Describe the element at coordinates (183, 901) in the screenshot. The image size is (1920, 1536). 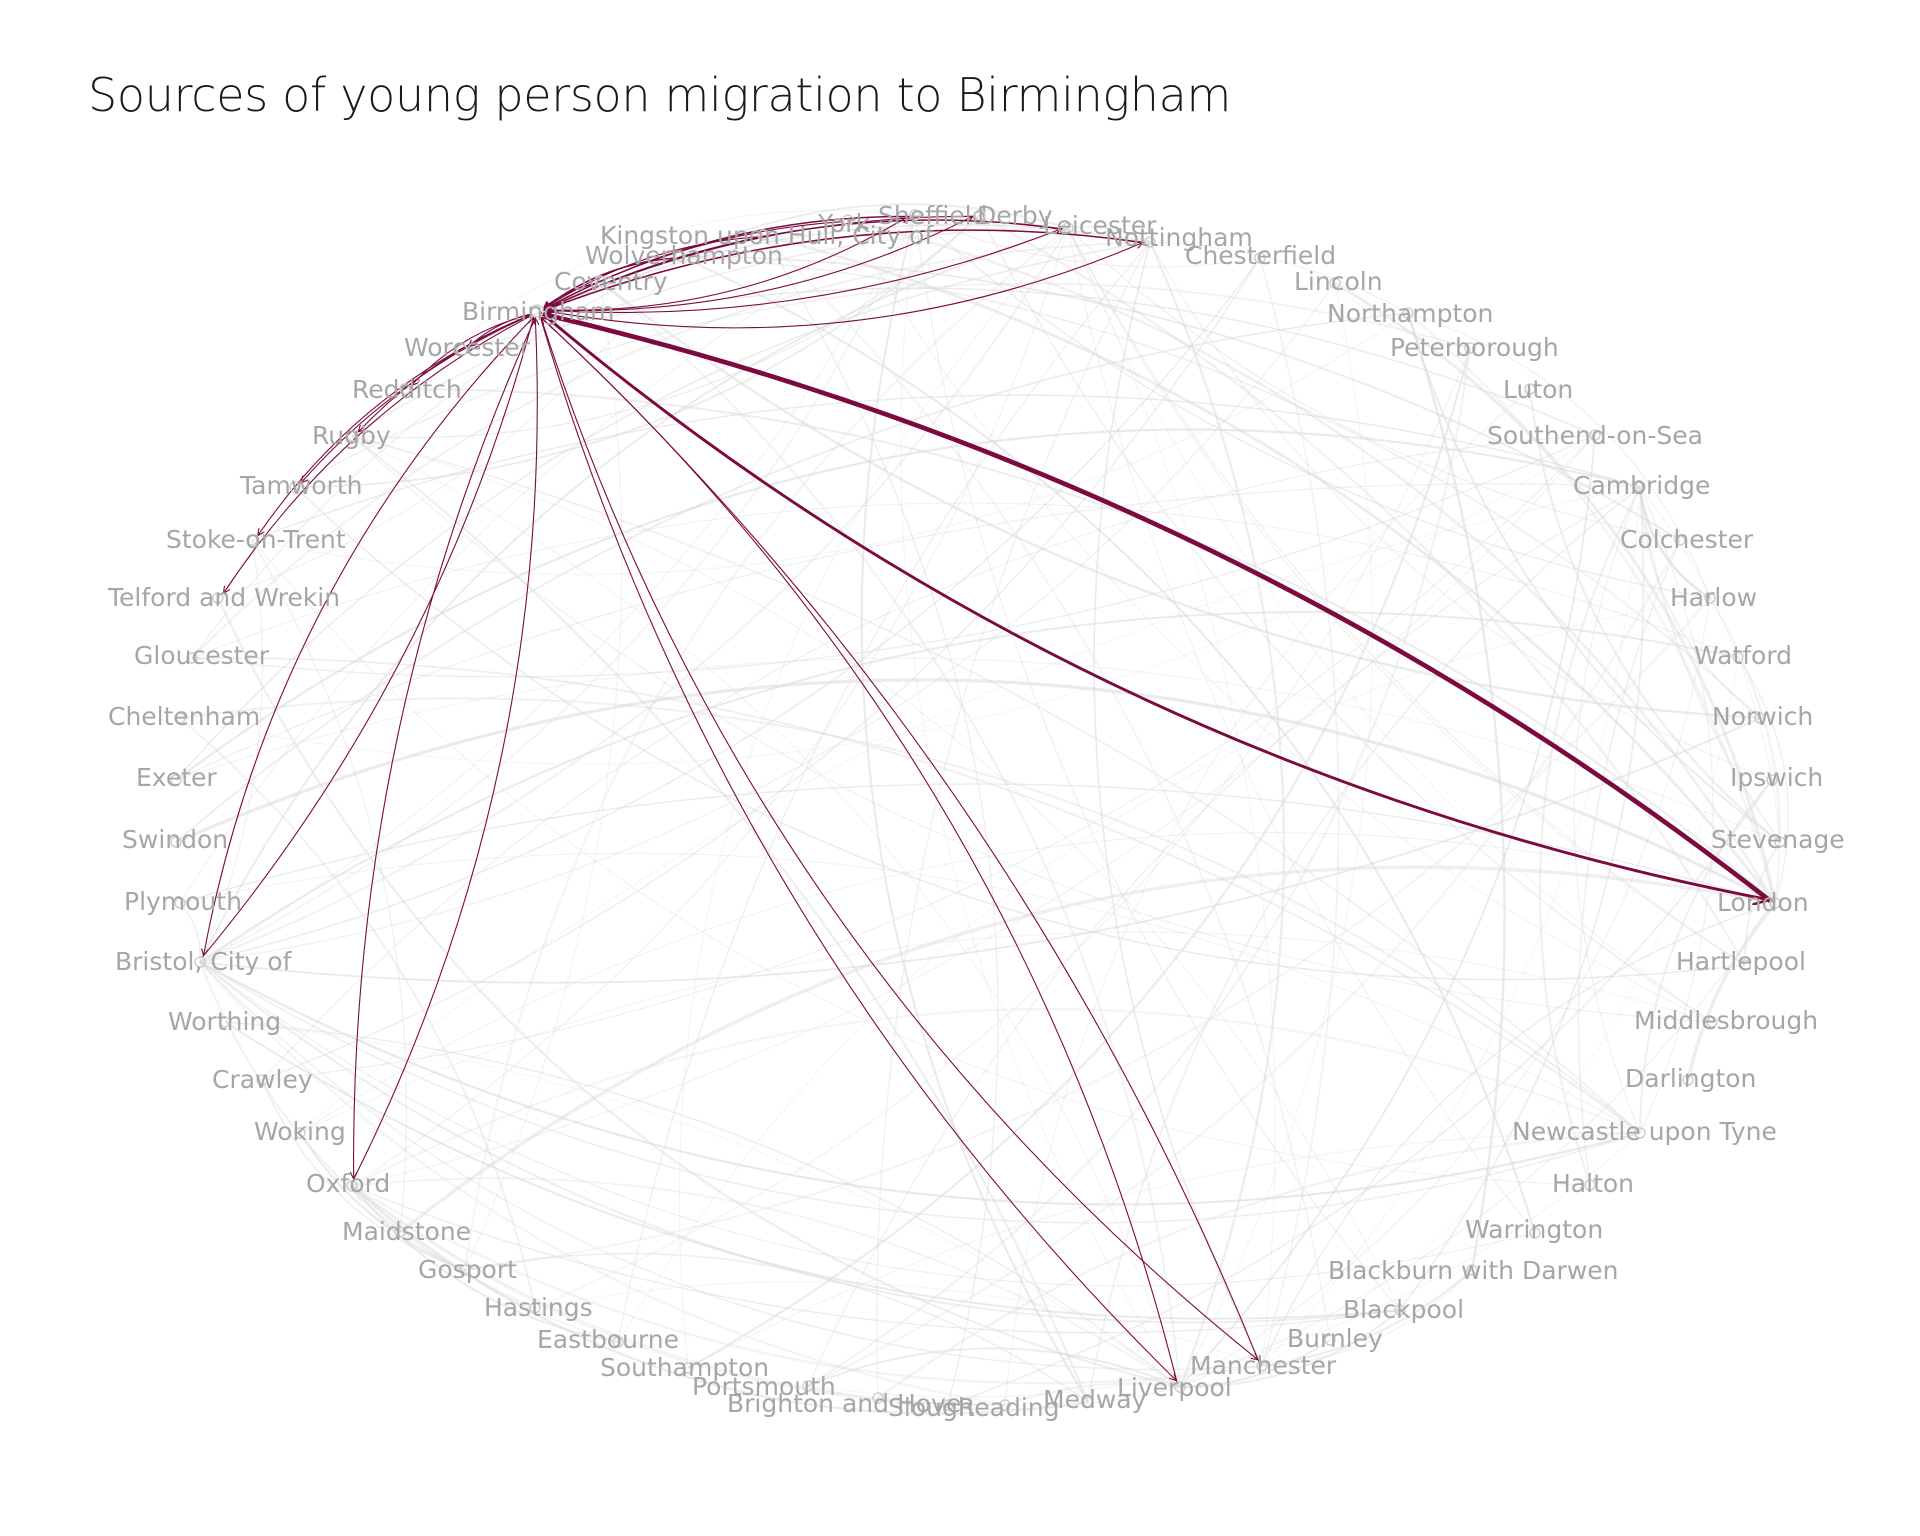
I see `node-plymouth: Plymouth` at that location.